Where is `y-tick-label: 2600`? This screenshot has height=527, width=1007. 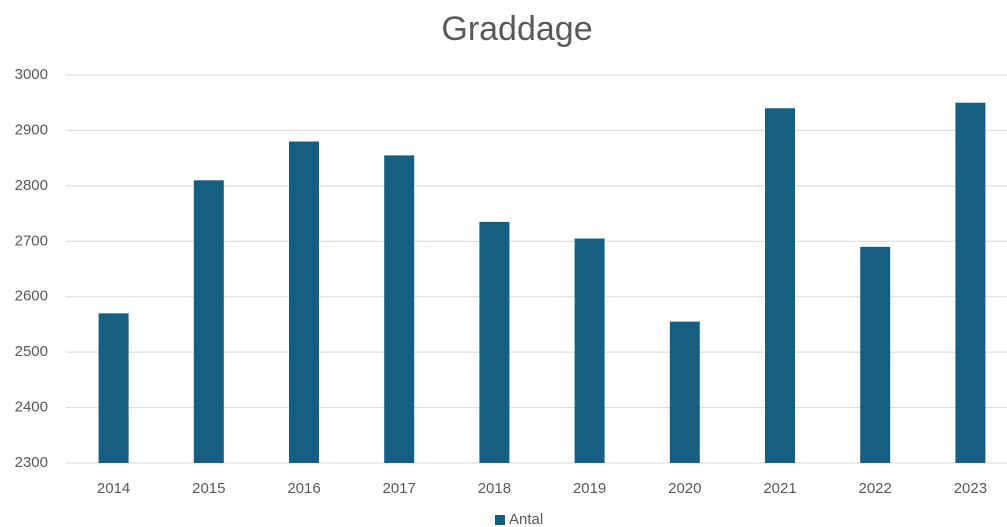 y-tick-label: 2600 is located at coordinates (31, 296).